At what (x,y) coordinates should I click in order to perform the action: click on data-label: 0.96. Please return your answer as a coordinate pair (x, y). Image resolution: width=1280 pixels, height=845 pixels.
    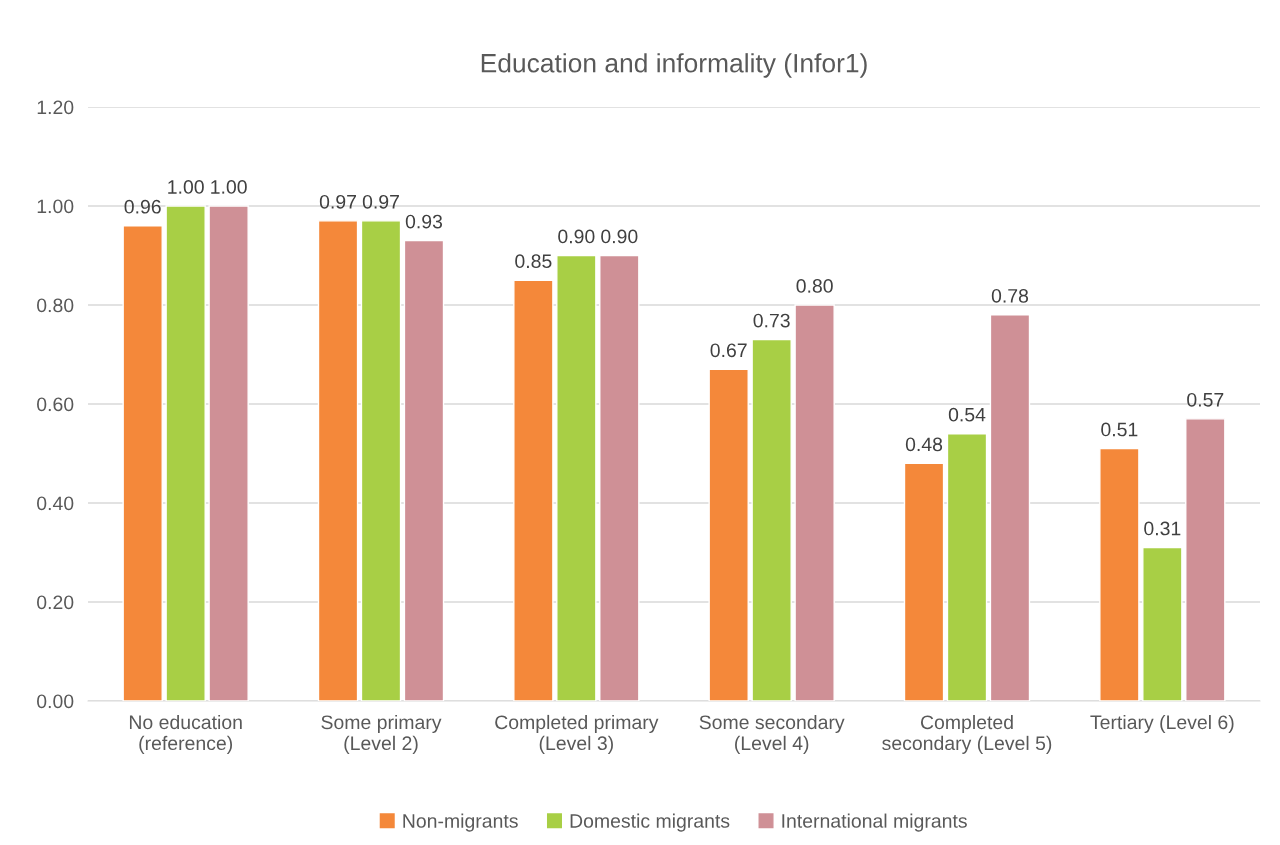
    Looking at the image, I should click on (142, 206).